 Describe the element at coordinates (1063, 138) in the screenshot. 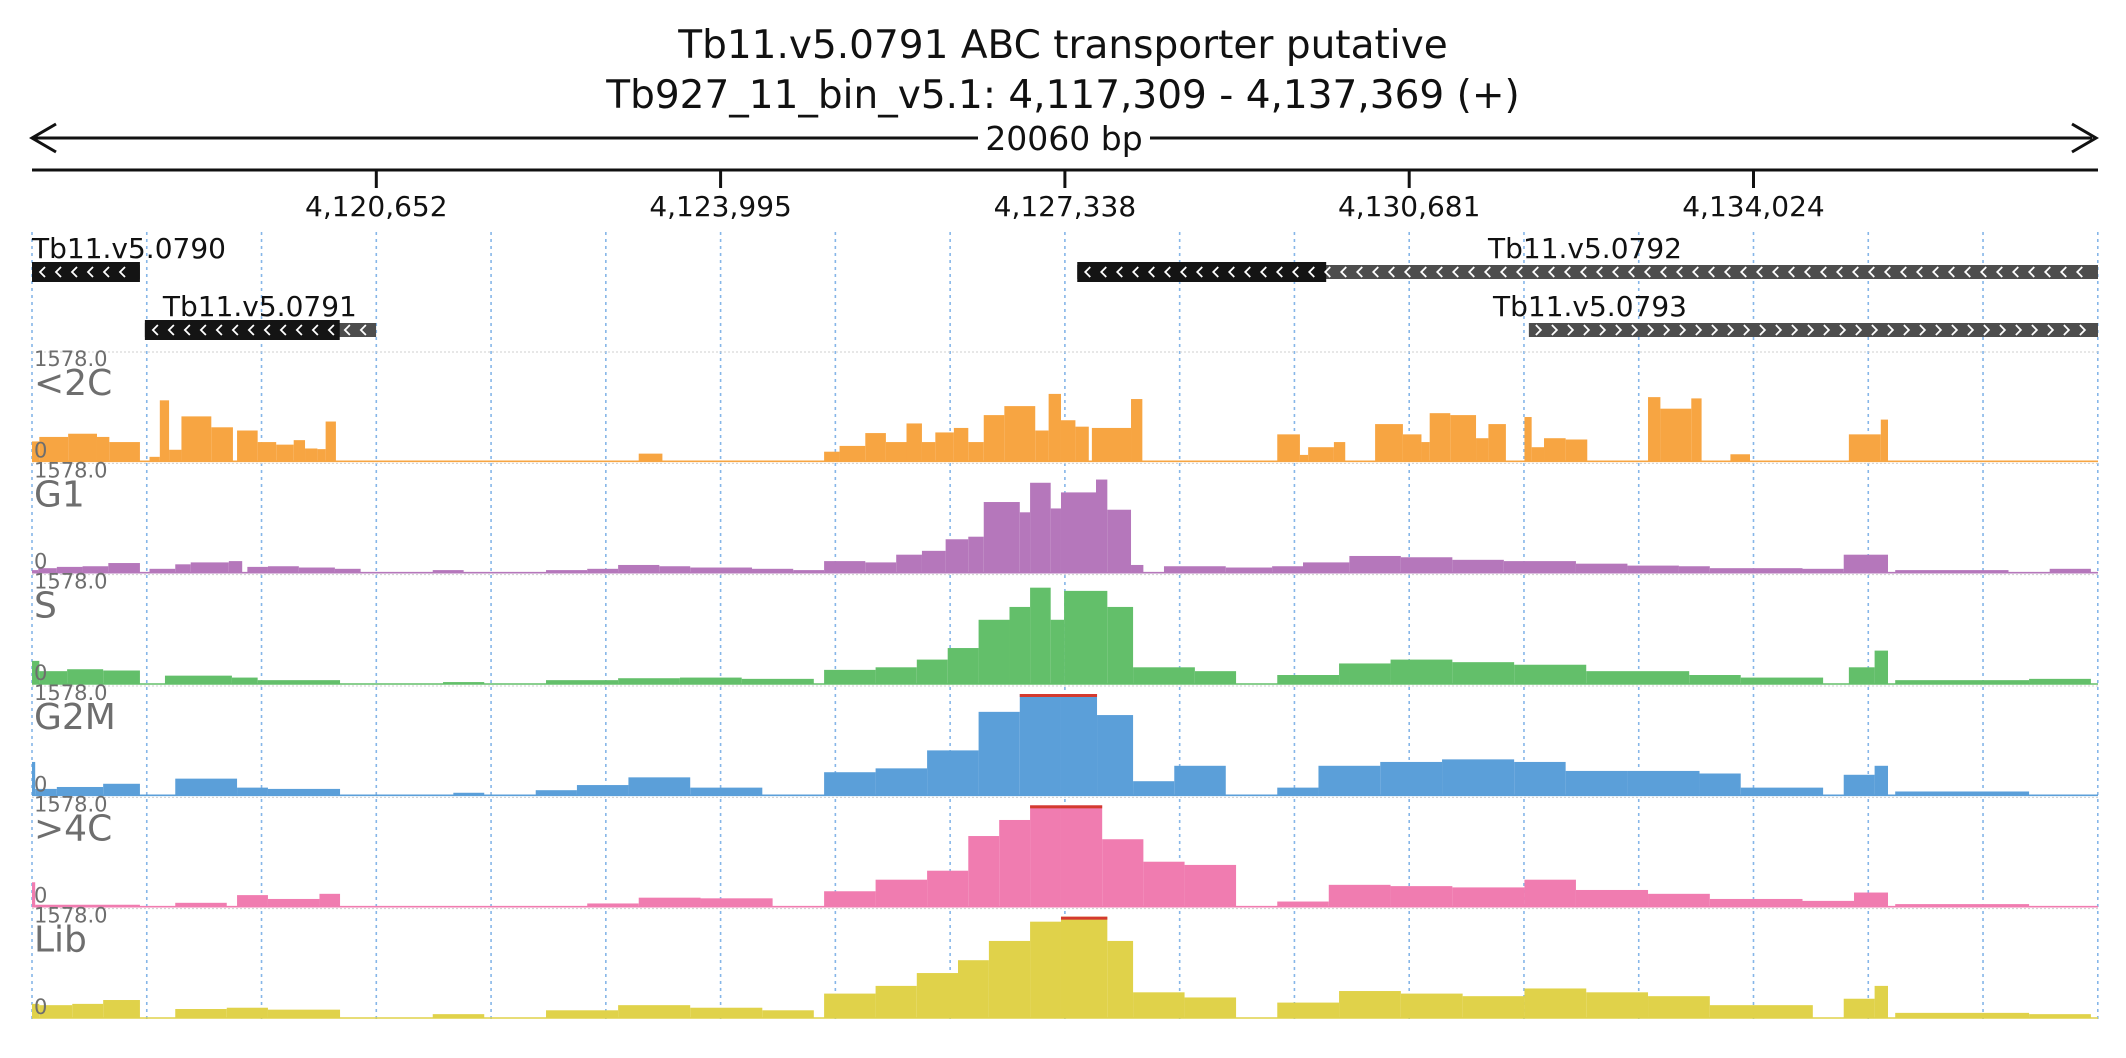

I see `span-label: 20060 bp` at that location.